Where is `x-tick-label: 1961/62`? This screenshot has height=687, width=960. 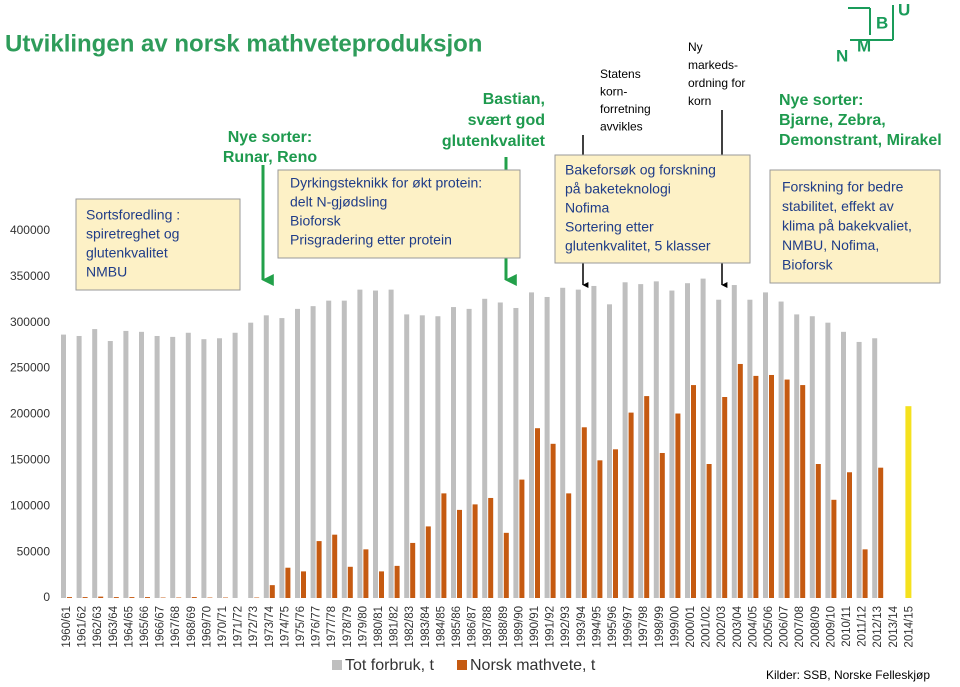 x-tick-label: 1961/62 is located at coordinates (83, 627).